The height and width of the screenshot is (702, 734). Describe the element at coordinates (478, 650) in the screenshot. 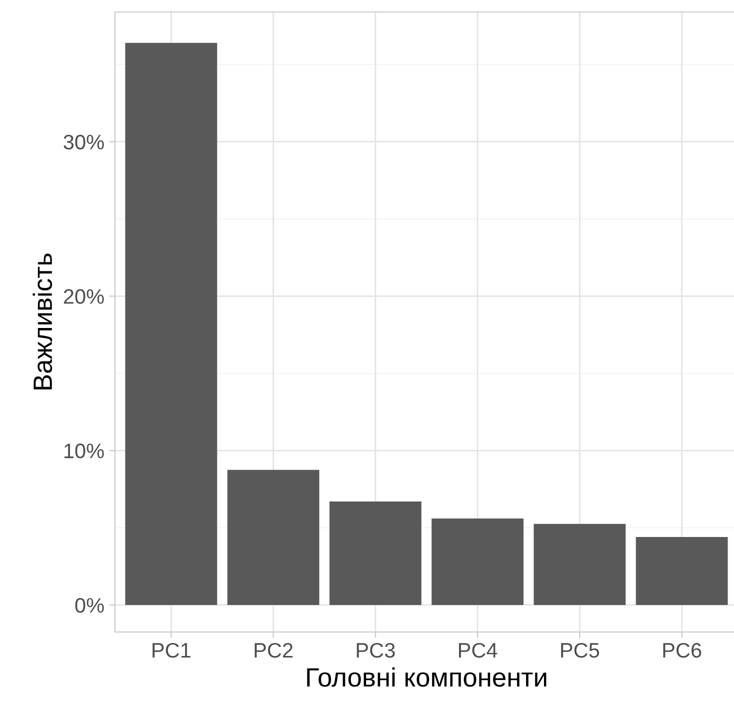

I see `x-tick-label: PC4` at that location.